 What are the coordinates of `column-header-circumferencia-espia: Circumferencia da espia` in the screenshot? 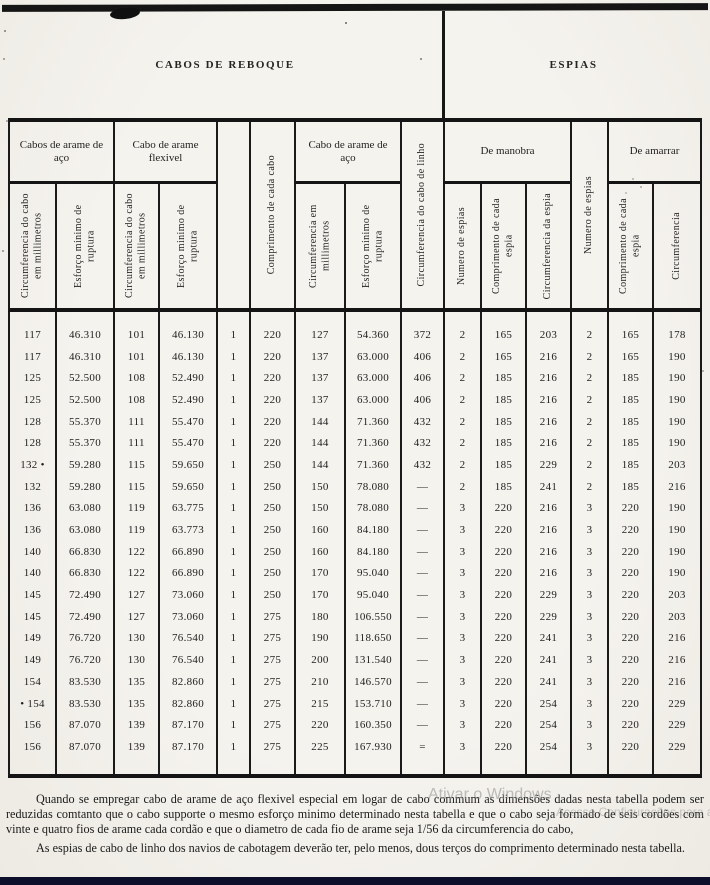 It's located at (547, 246).